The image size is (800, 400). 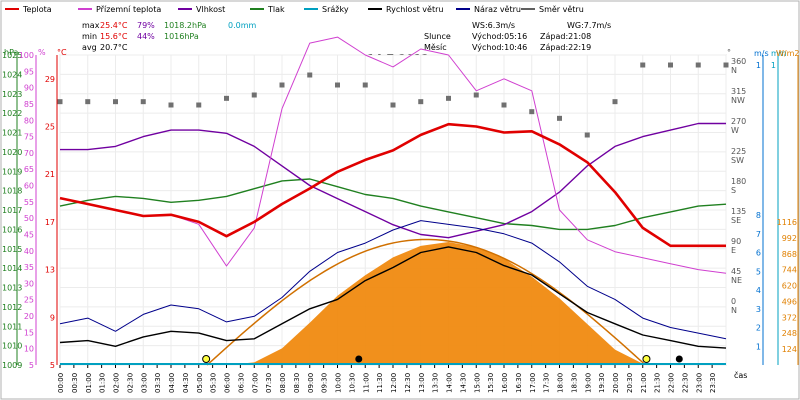 I want to click on wind-speed-tick: 4, so click(x=758, y=290).